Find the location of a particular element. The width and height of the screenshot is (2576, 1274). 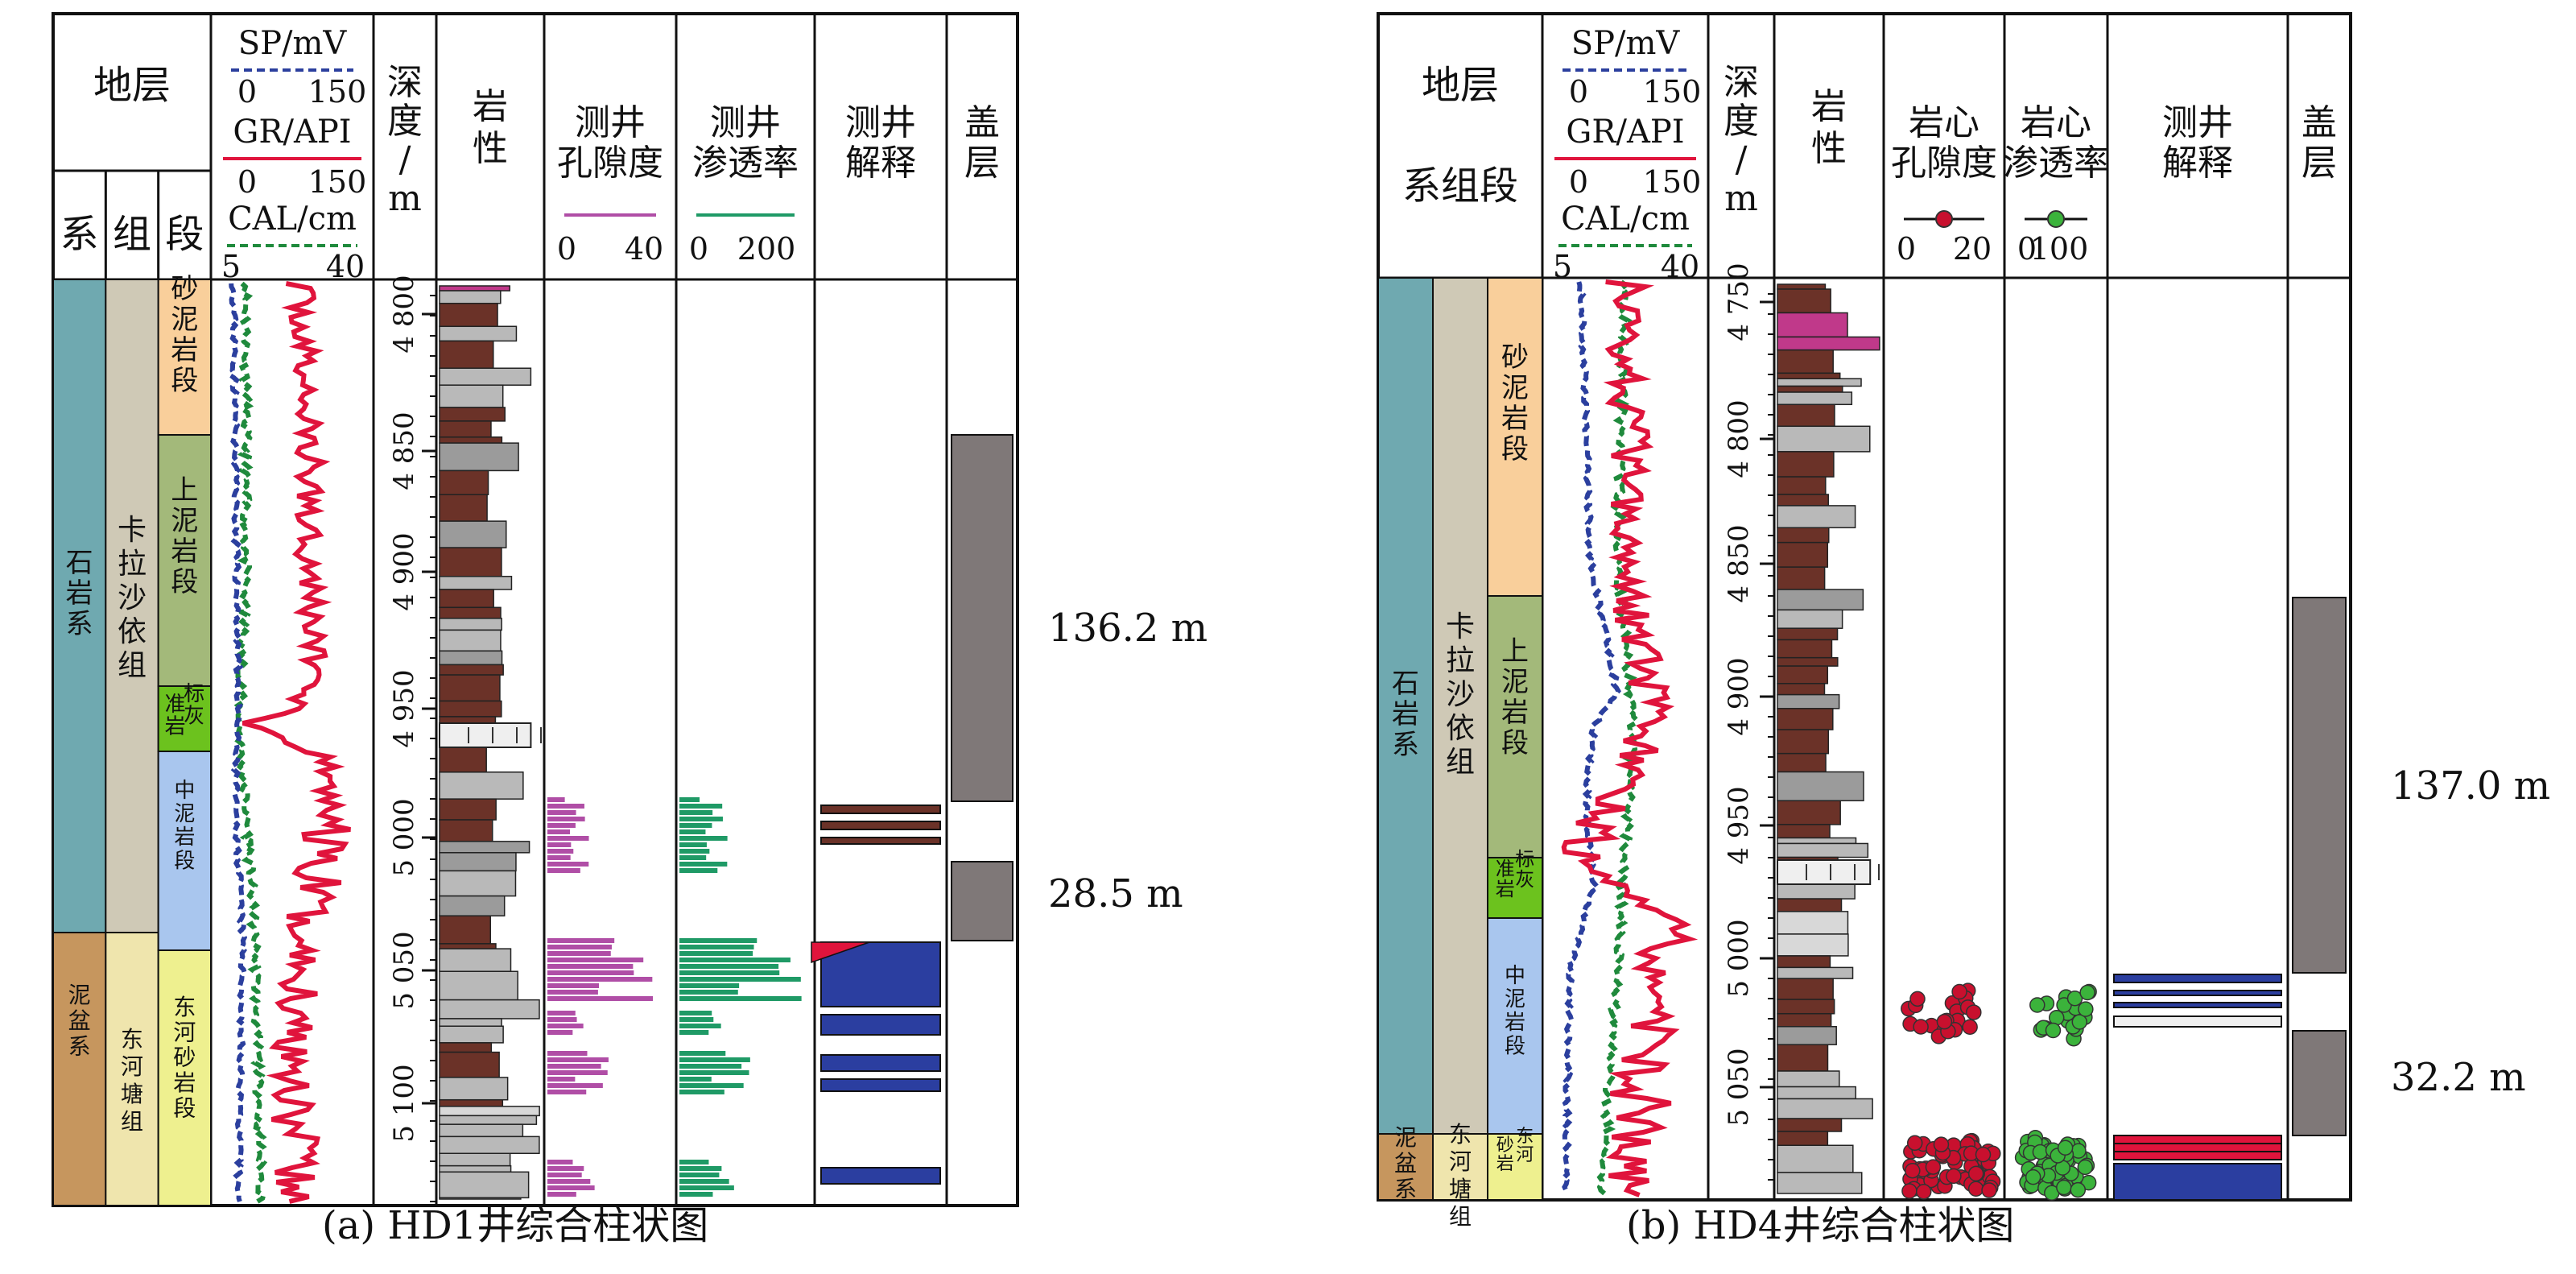

depth-tick-label: 5 000 is located at coordinates (1739, 958).